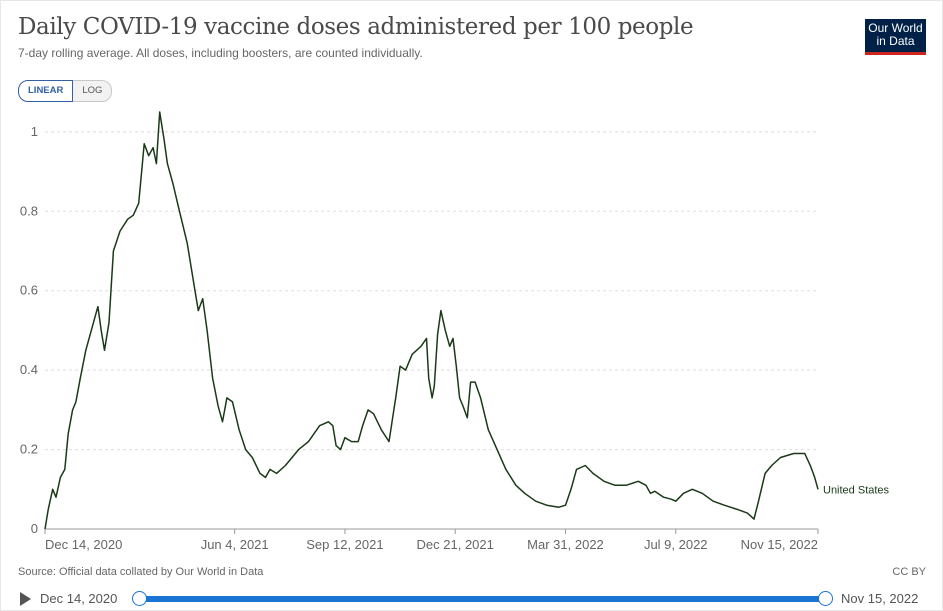 The width and height of the screenshot is (943, 611). Describe the element at coordinates (25, 599) in the screenshot. I see `play-icon` at that location.